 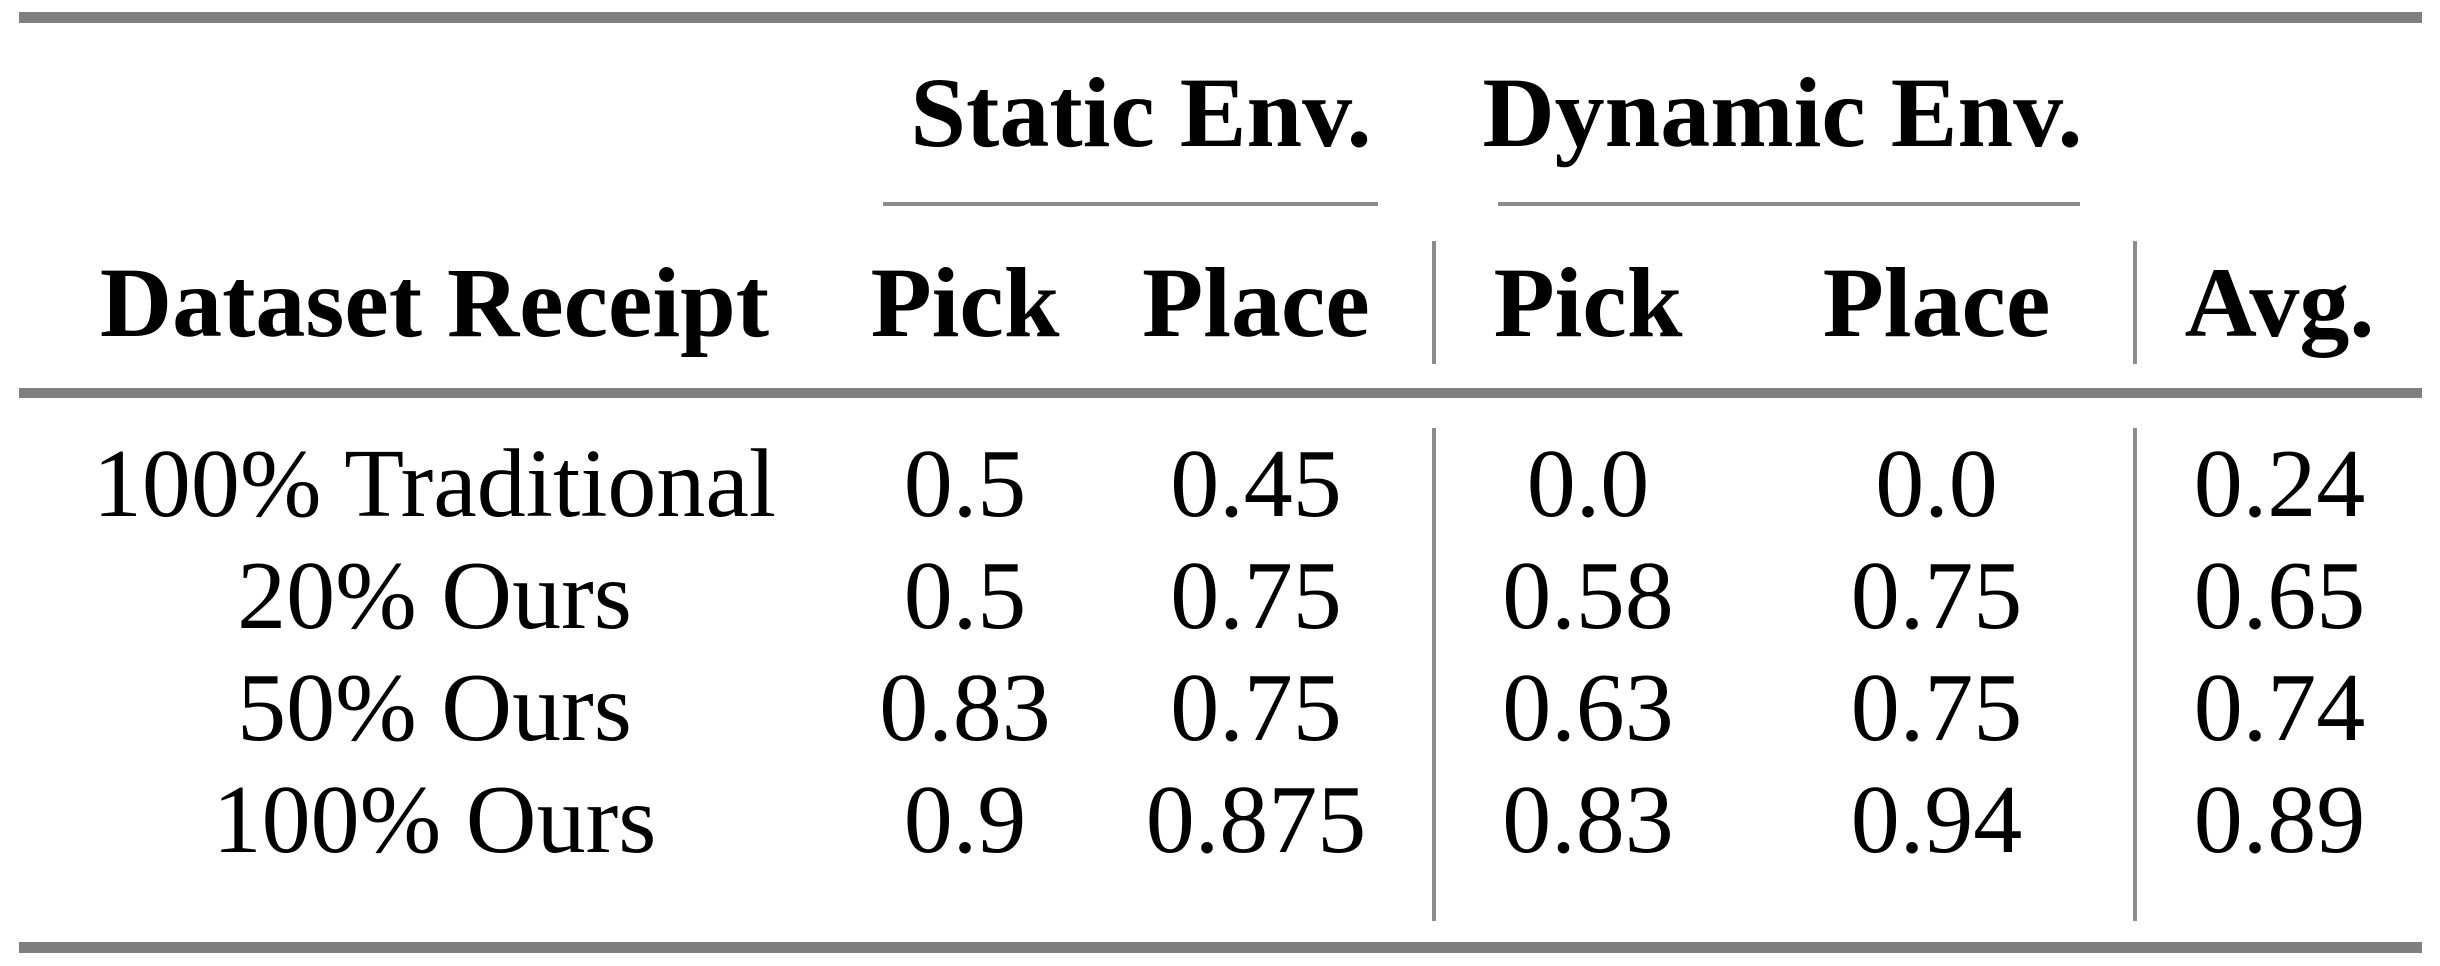 I want to click on cmidrule-row, so click(x=1220, y=204).